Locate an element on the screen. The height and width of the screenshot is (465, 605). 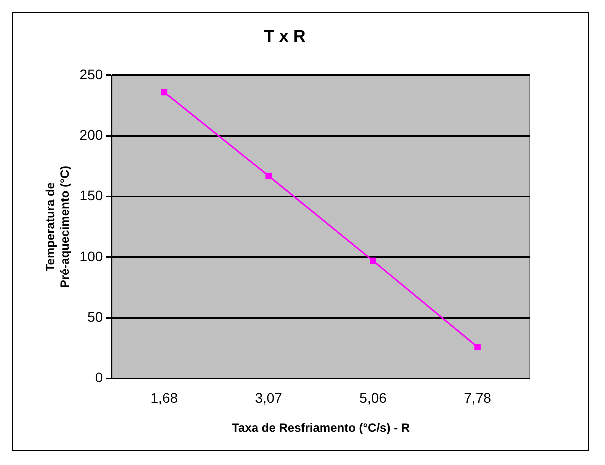
x-tick-label: 3,07 is located at coordinates (269, 398).